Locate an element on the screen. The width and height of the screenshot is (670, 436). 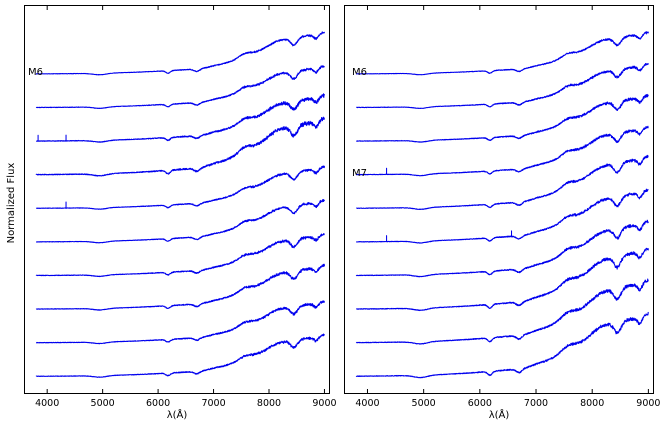
y-axis-label: Normalized Flux is located at coordinates (11, 203).